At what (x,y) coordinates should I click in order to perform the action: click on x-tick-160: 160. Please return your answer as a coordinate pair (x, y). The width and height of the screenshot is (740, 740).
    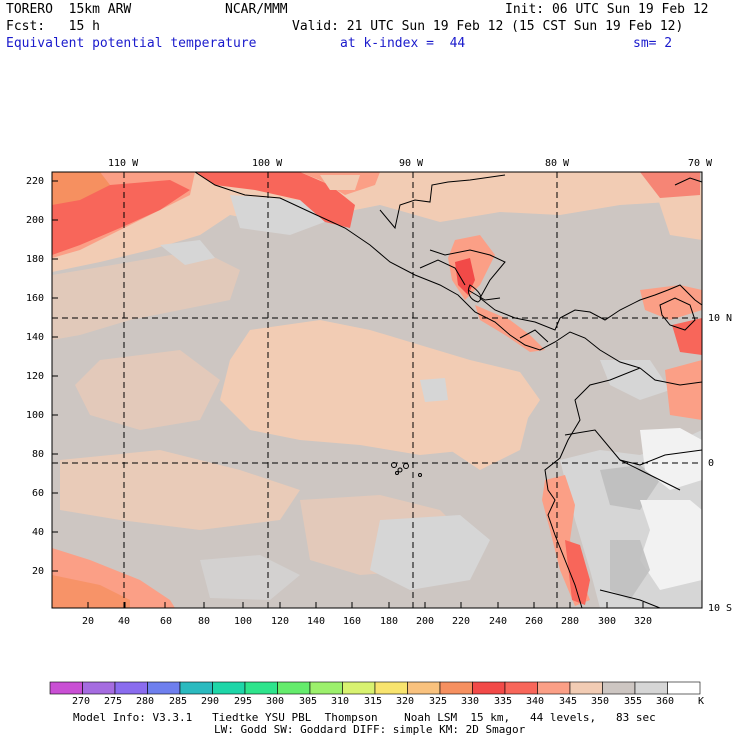
    Looking at the image, I should click on (352, 621).